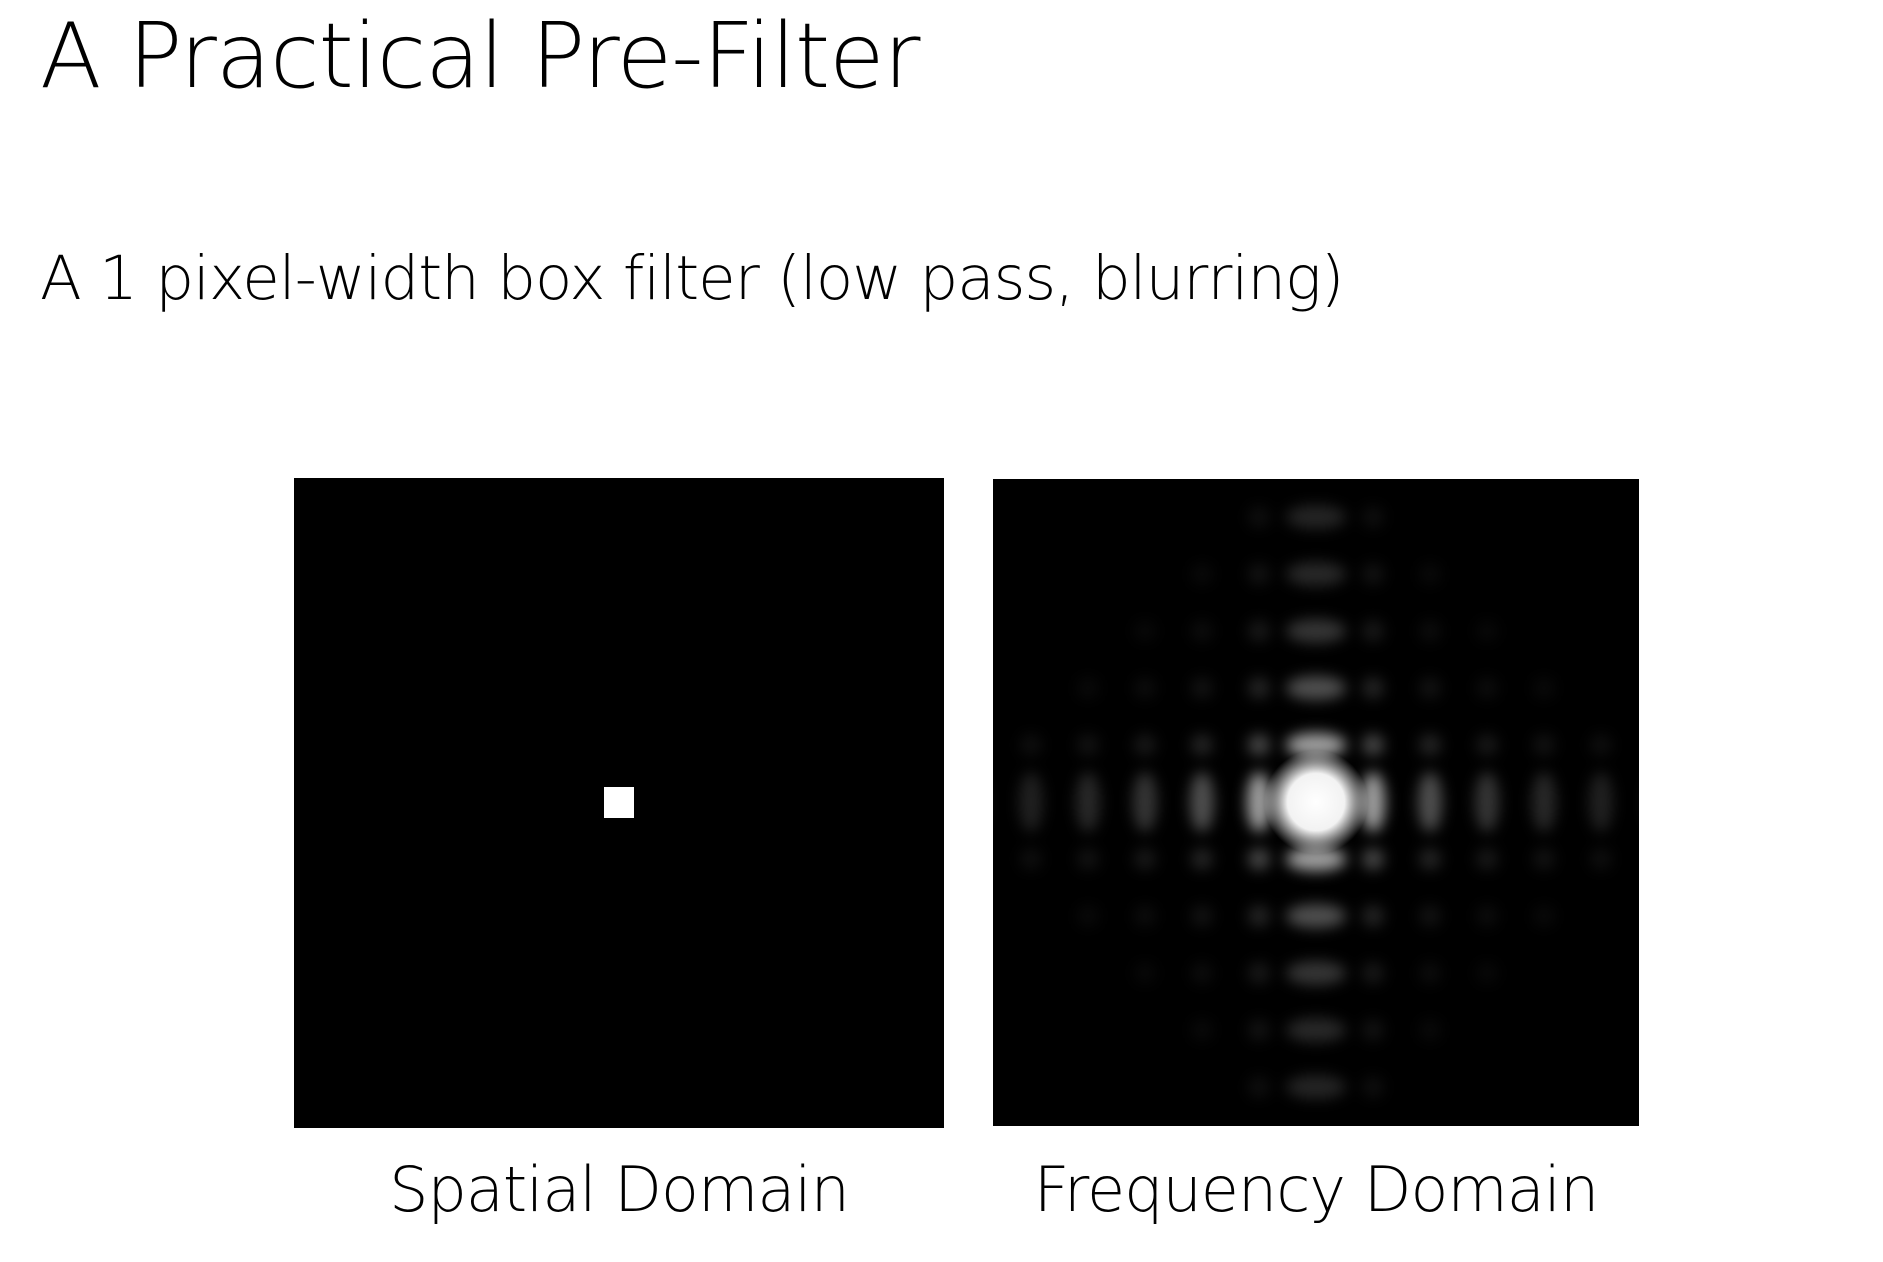 This screenshot has width=1883, height=1262. I want to click on frequency-domain-caption: Frequency Domain, so click(1316, 1189).